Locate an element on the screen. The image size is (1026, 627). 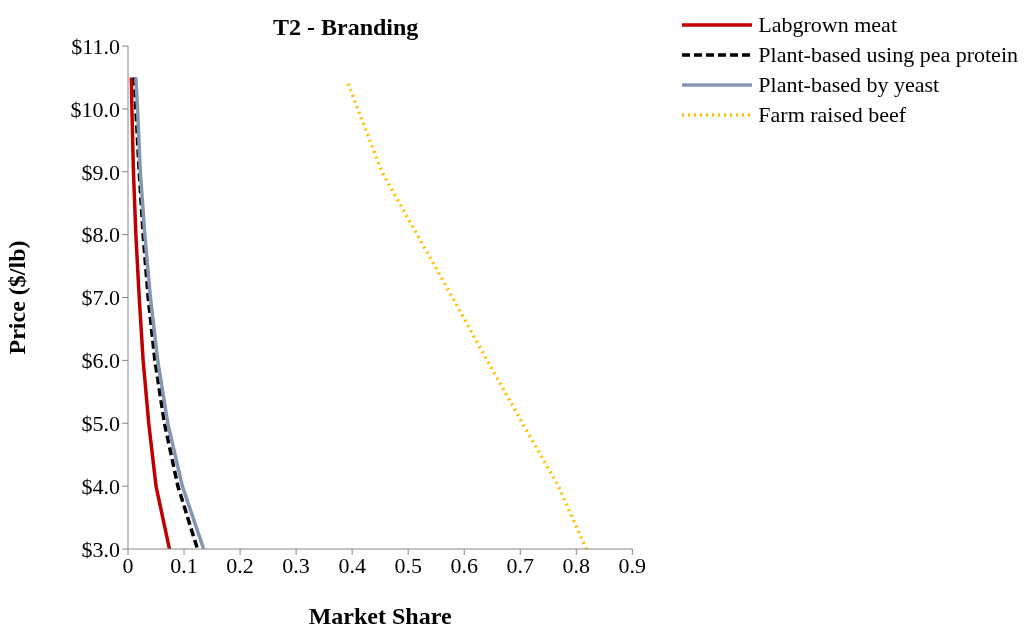
x-tick-label: 0 is located at coordinates (128, 565).